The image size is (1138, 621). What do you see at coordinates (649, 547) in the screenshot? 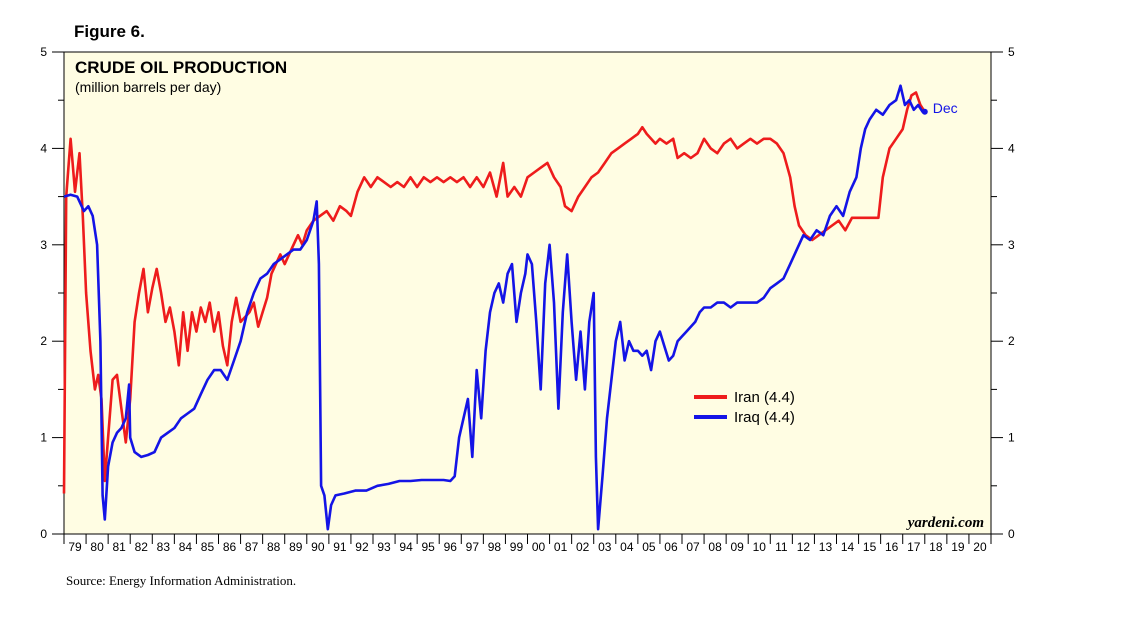
I see `x-tick-label: 05` at bounding box center [649, 547].